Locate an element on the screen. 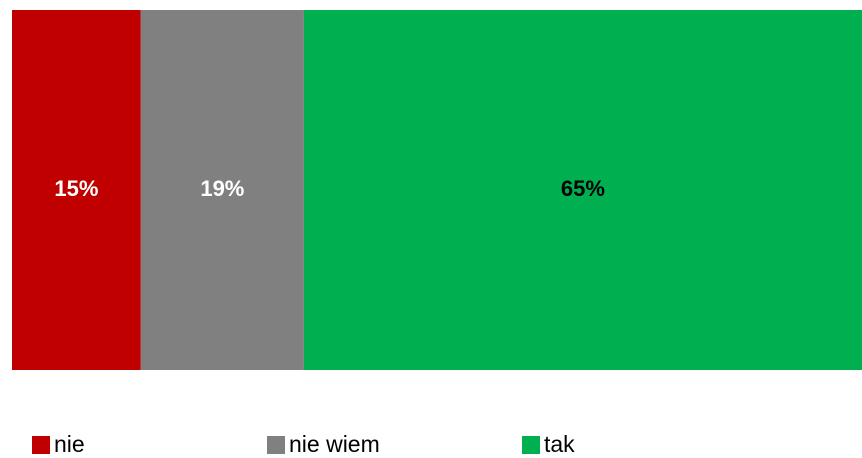 The width and height of the screenshot is (862, 458). legend-label: nie is located at coordinates (69, 444).